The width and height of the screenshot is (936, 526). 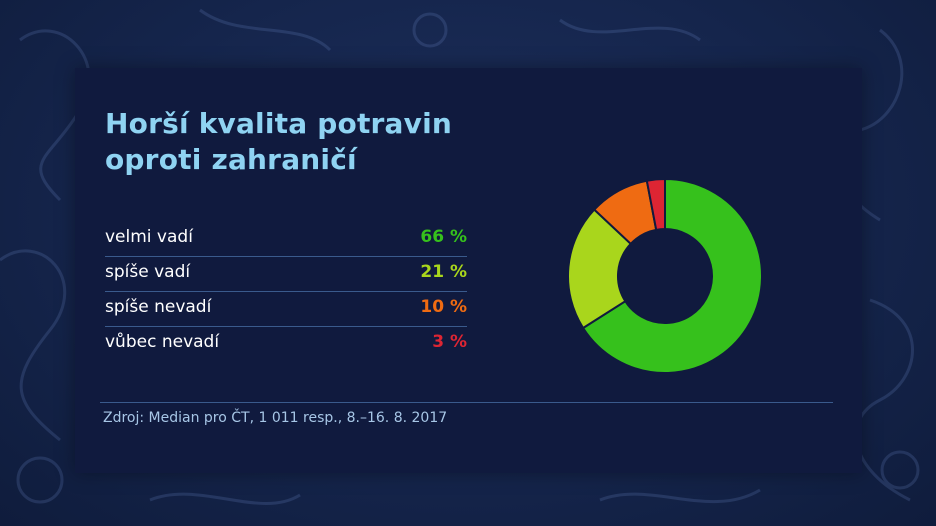 I want to click on donut-slice-velmi-vadi, so click(x=672, y=275).